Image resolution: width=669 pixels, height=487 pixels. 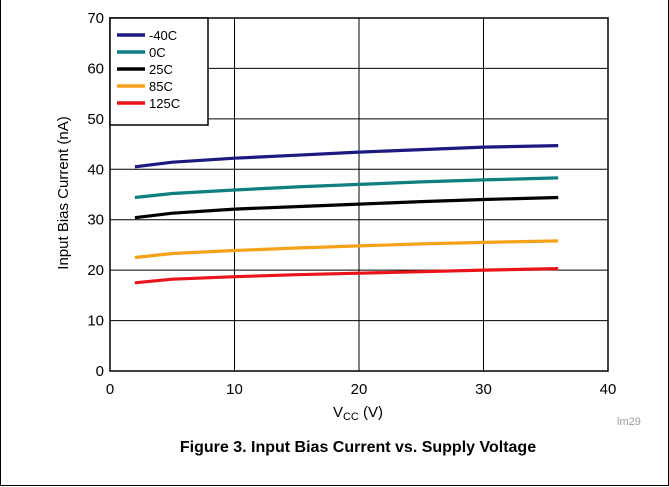 I want to click on x-tick-label: 10, so click(x=234, y=389).